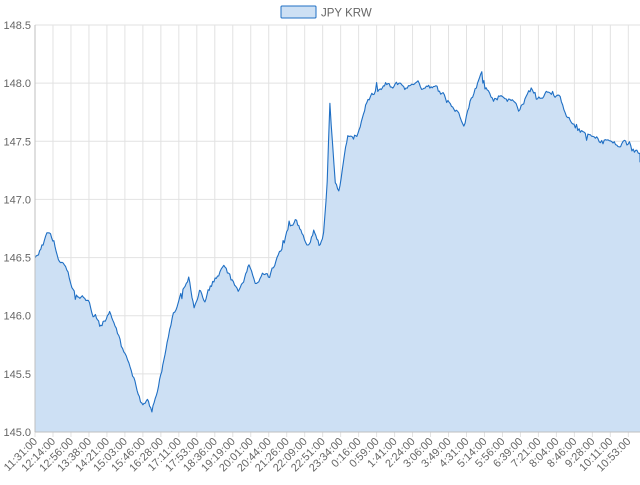 The width and height of the screenshot is (640, 485). Describe the element at coordinates (346, 14) in the screenshot. I see `legend-label: JPY KRW` at that location.